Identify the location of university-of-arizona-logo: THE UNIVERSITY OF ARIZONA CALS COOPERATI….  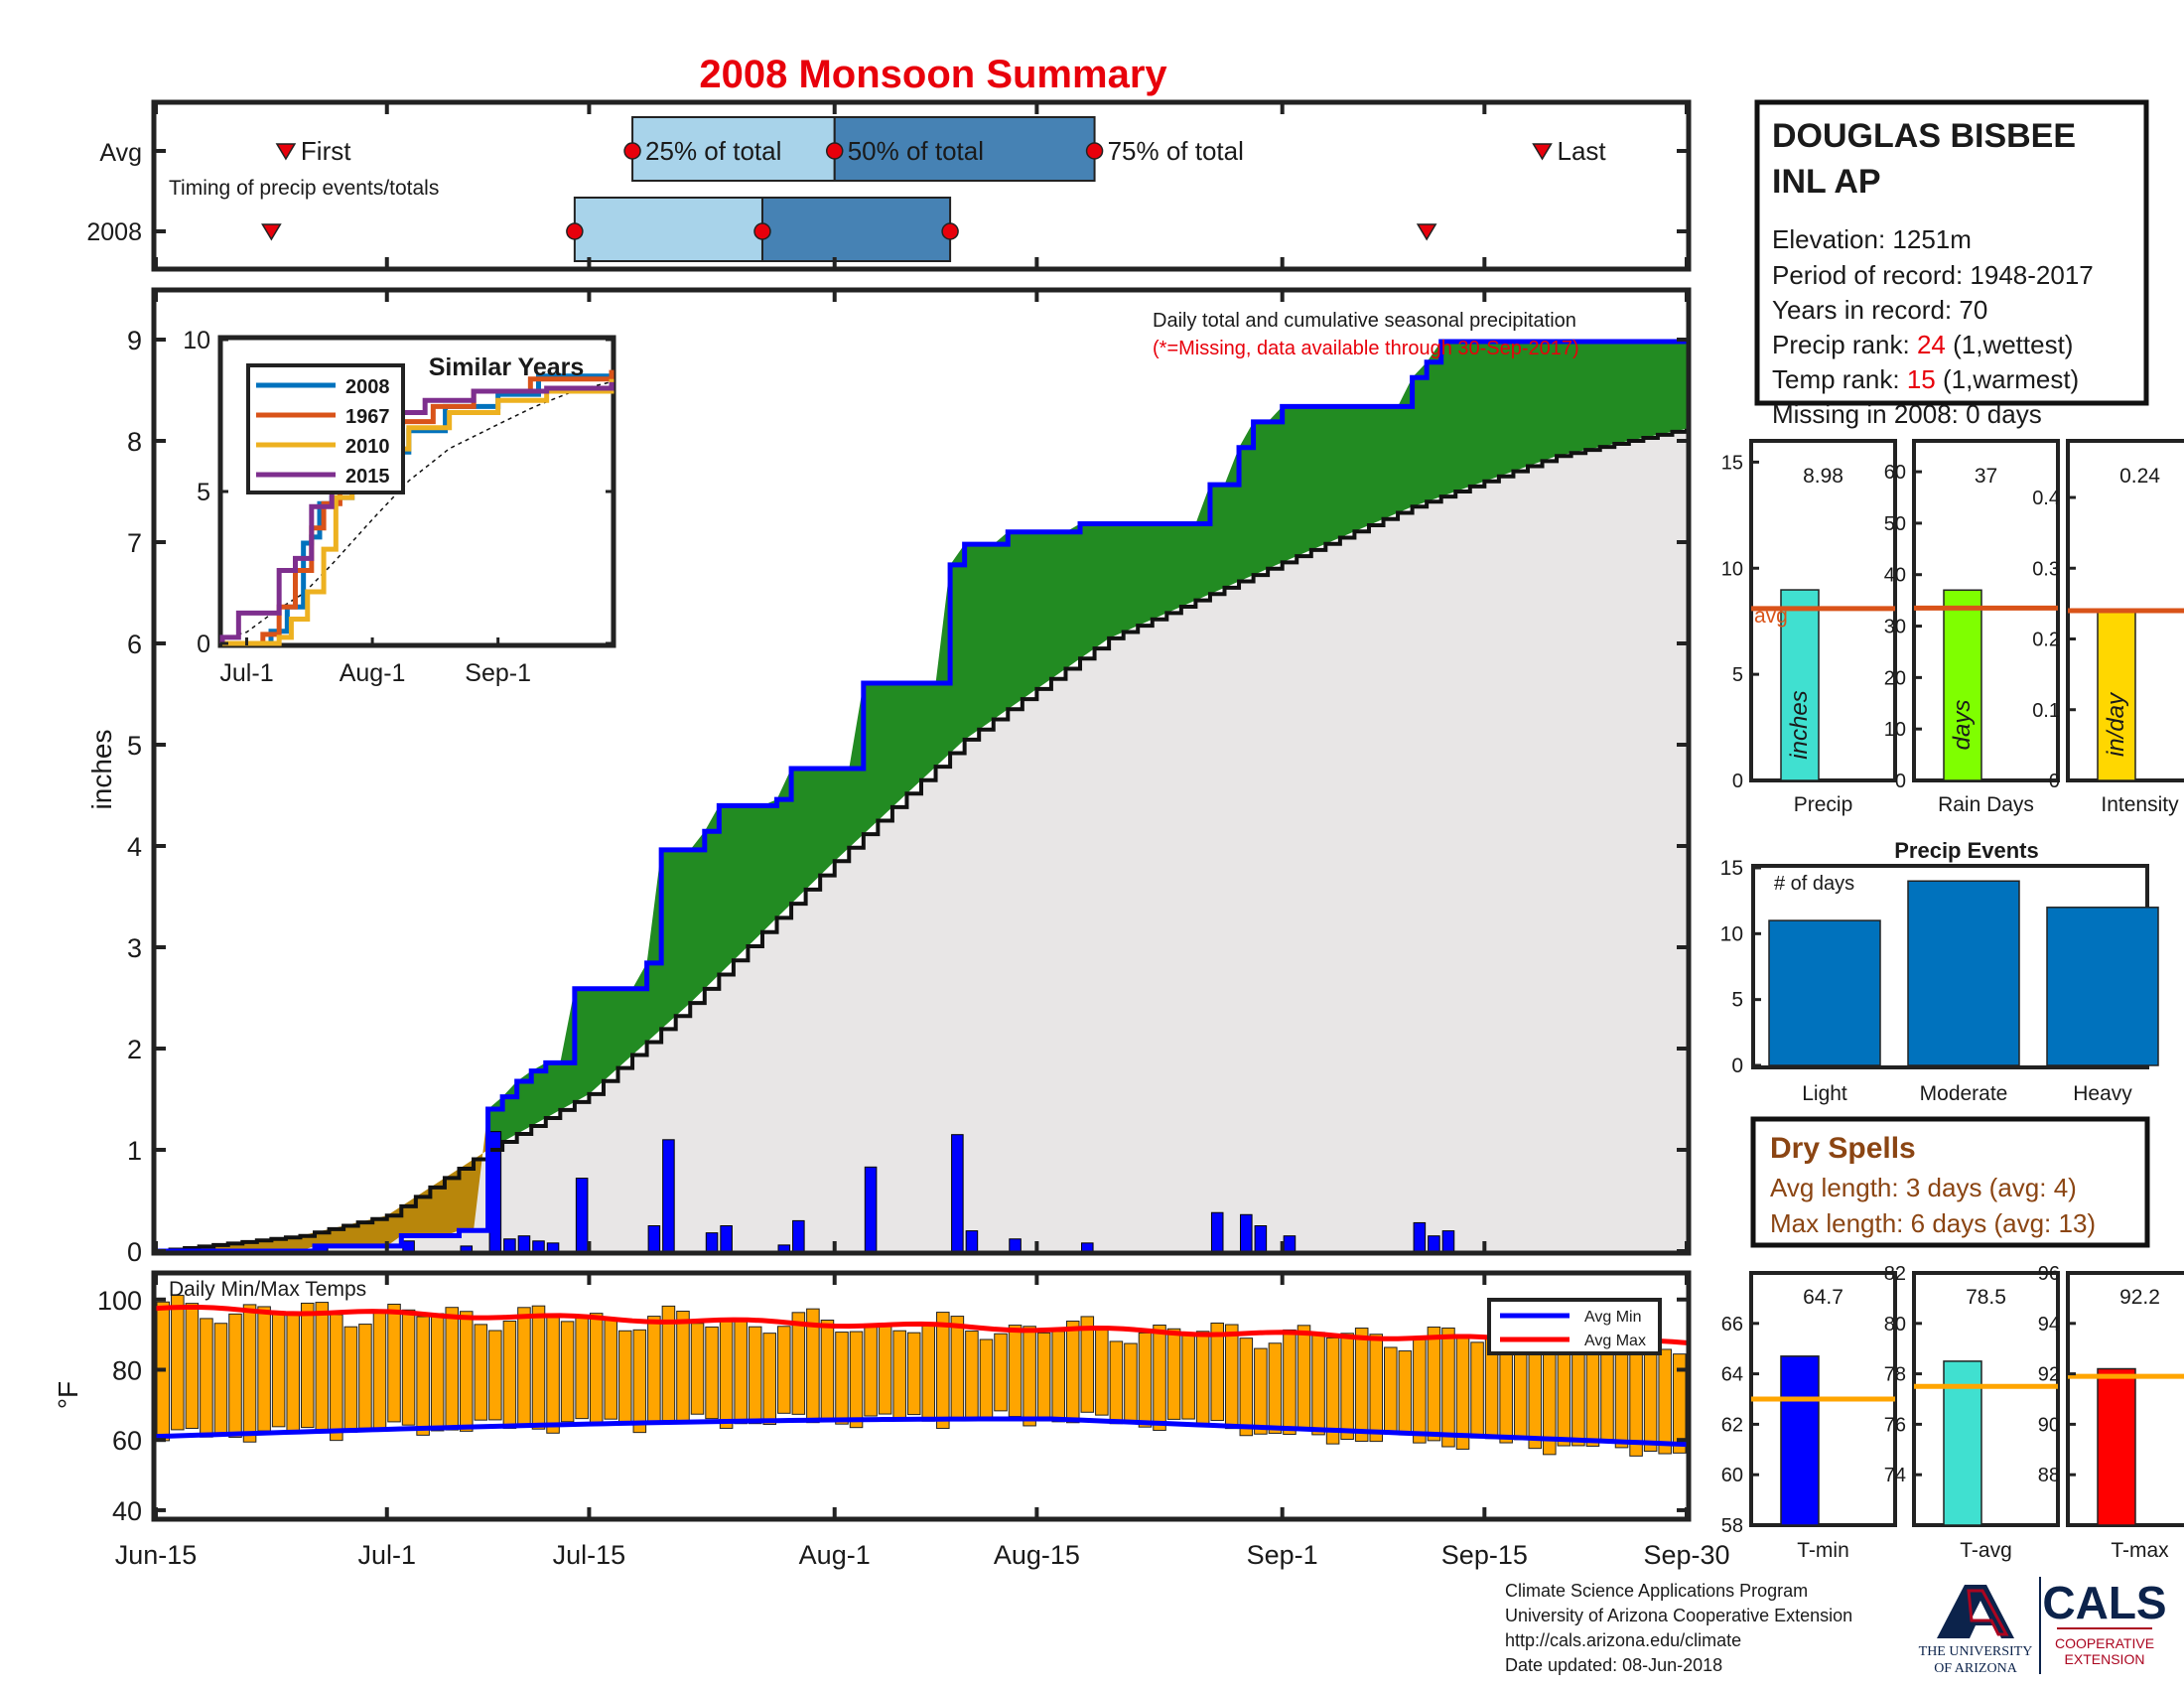
(2043, 1626).